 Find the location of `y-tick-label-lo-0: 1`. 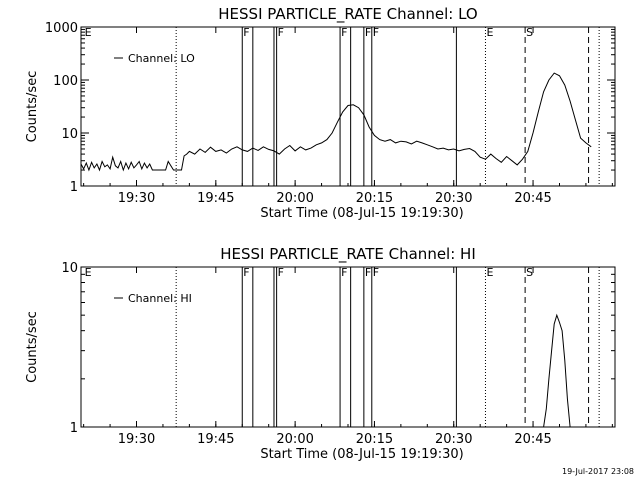

y-tick-label-lo-0: 1 is located at coordinates (74, 187).